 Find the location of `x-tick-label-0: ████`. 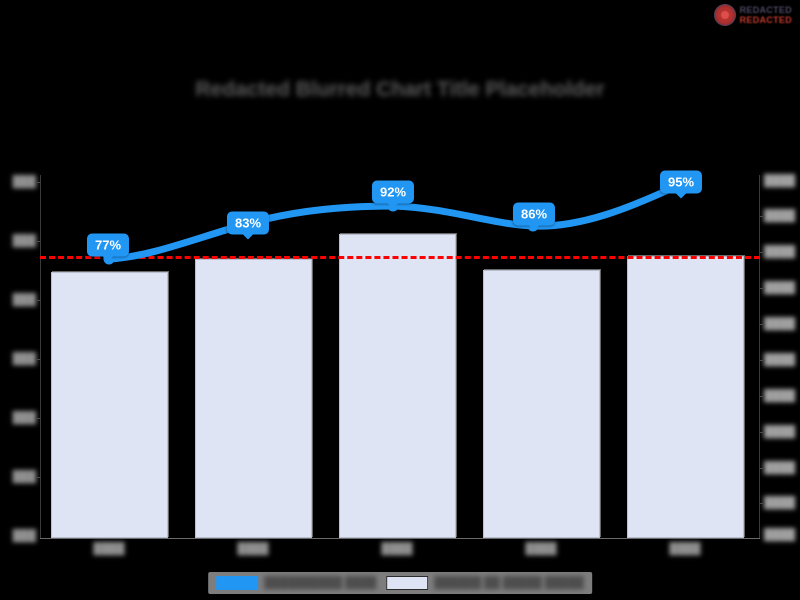

x-tick-label-0: ████ is located at coordinates (109, 549).